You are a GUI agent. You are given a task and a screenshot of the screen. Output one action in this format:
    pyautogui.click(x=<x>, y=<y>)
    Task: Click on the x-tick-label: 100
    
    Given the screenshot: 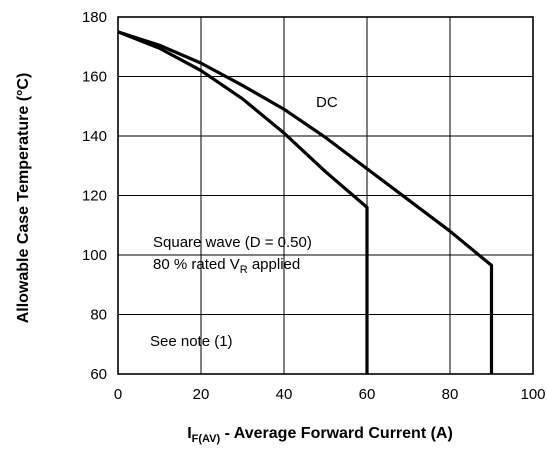 What is the action you would take?
    pyautogui.click(x=532, y=394)
    